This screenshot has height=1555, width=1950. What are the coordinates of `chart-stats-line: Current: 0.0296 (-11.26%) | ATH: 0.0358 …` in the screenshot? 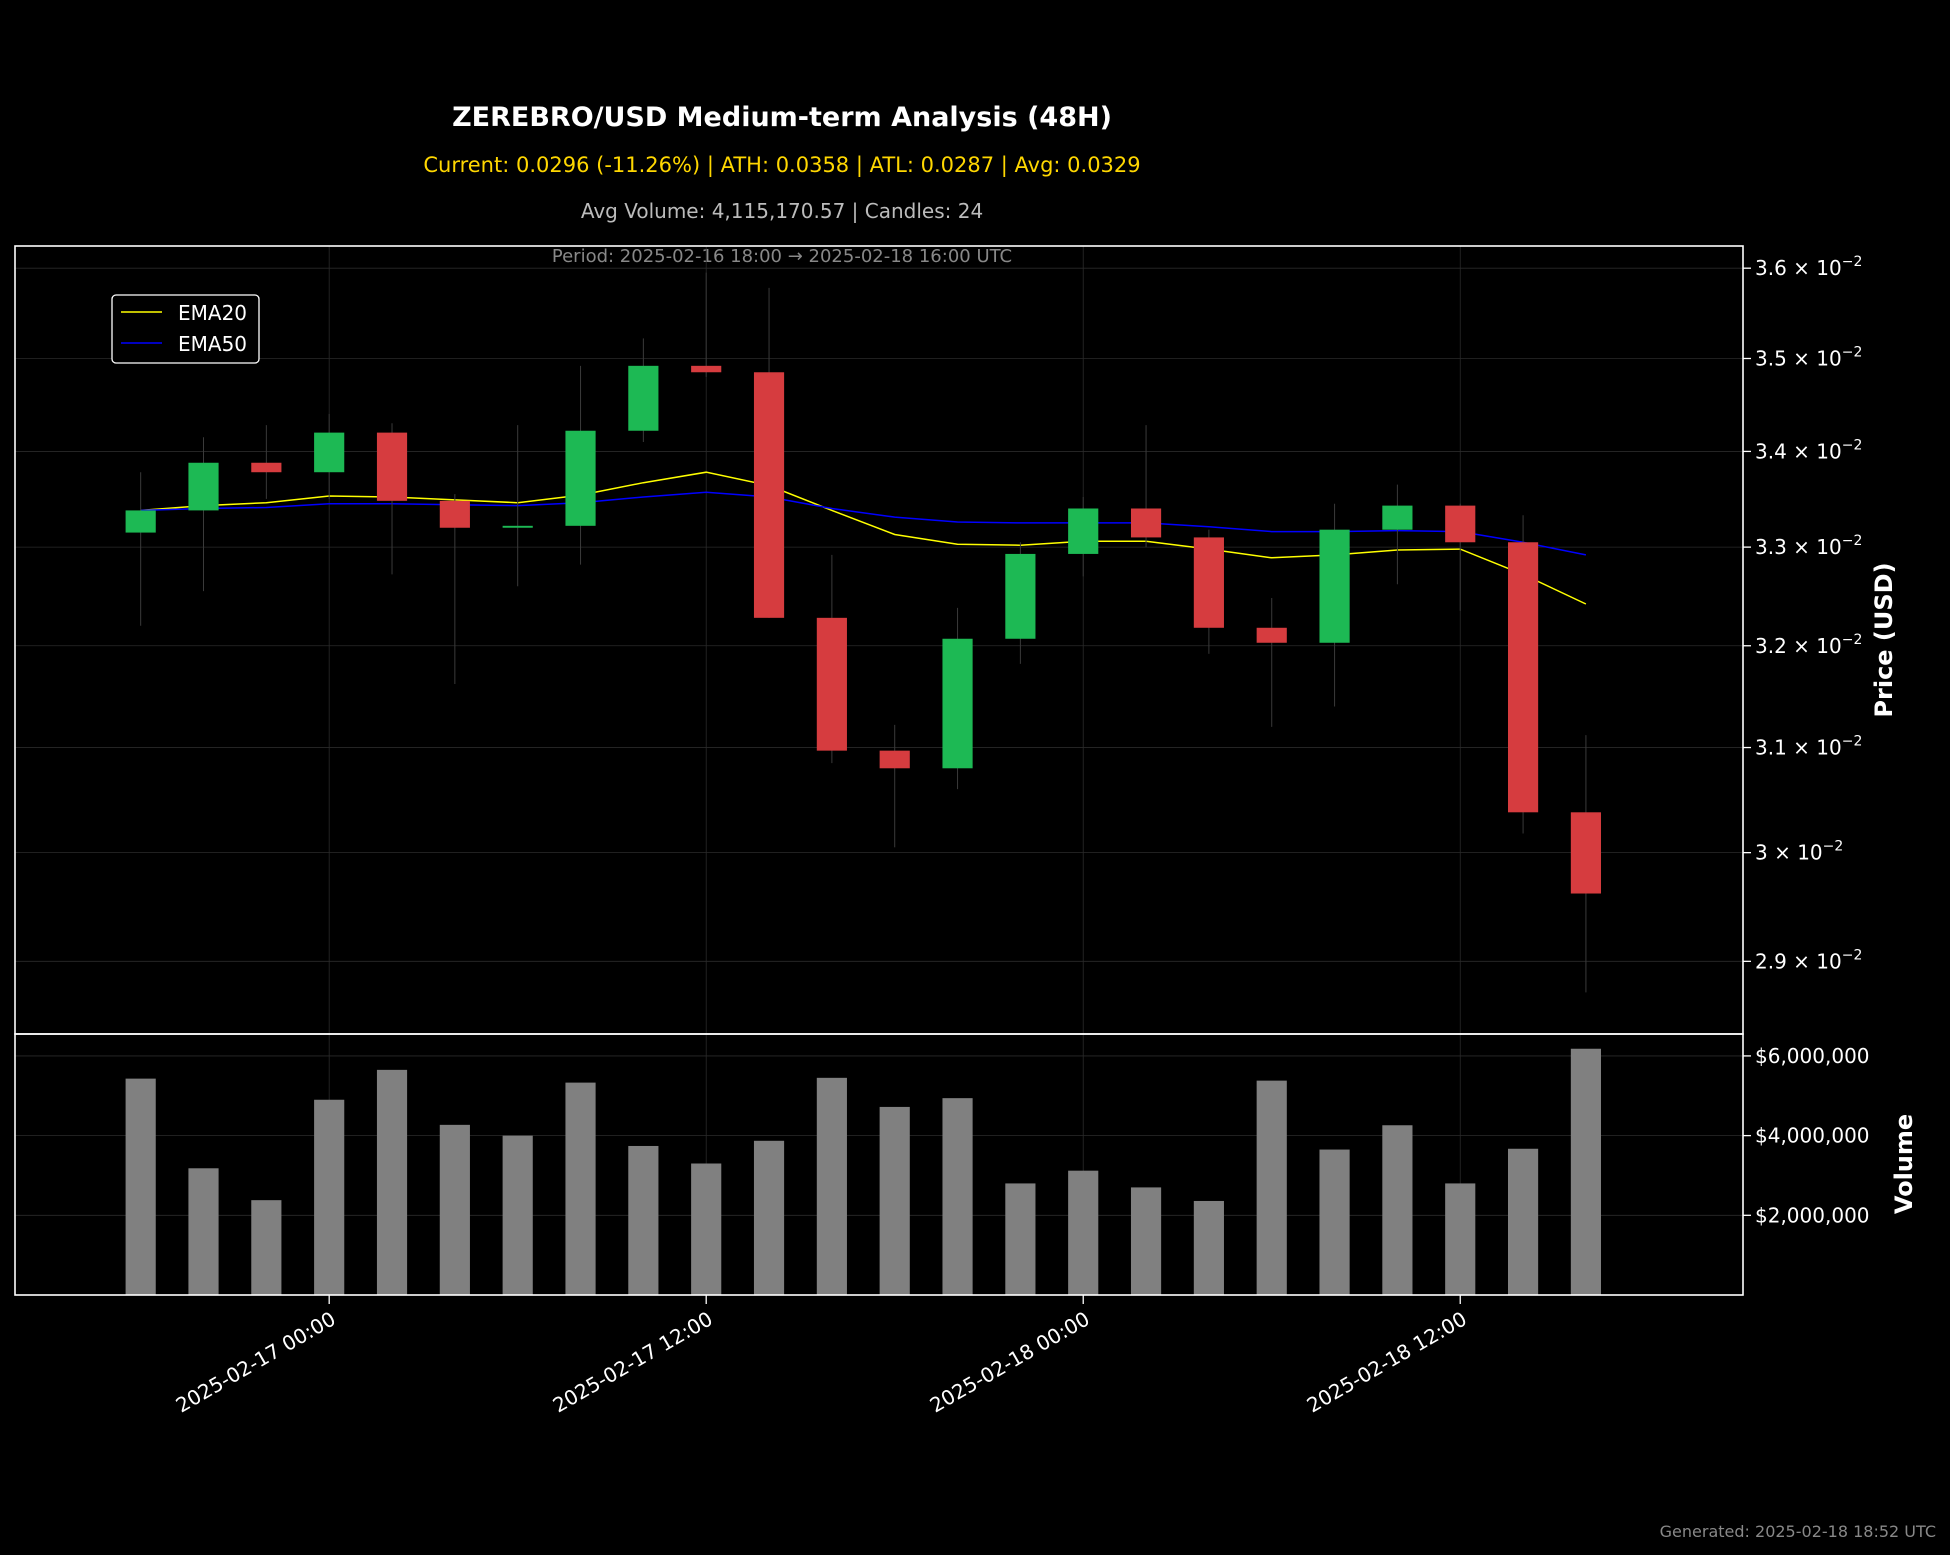 It's located at (781, 165).